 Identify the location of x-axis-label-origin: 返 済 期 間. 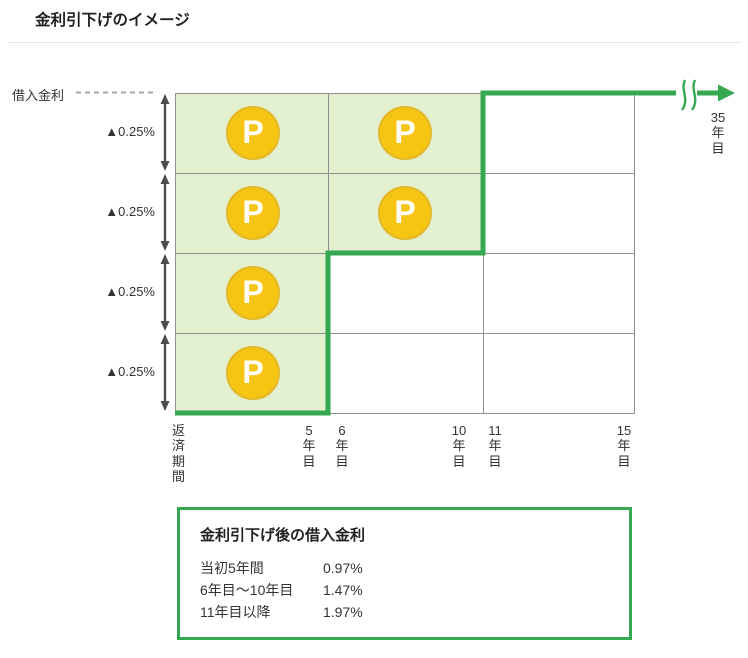
(179, 453).